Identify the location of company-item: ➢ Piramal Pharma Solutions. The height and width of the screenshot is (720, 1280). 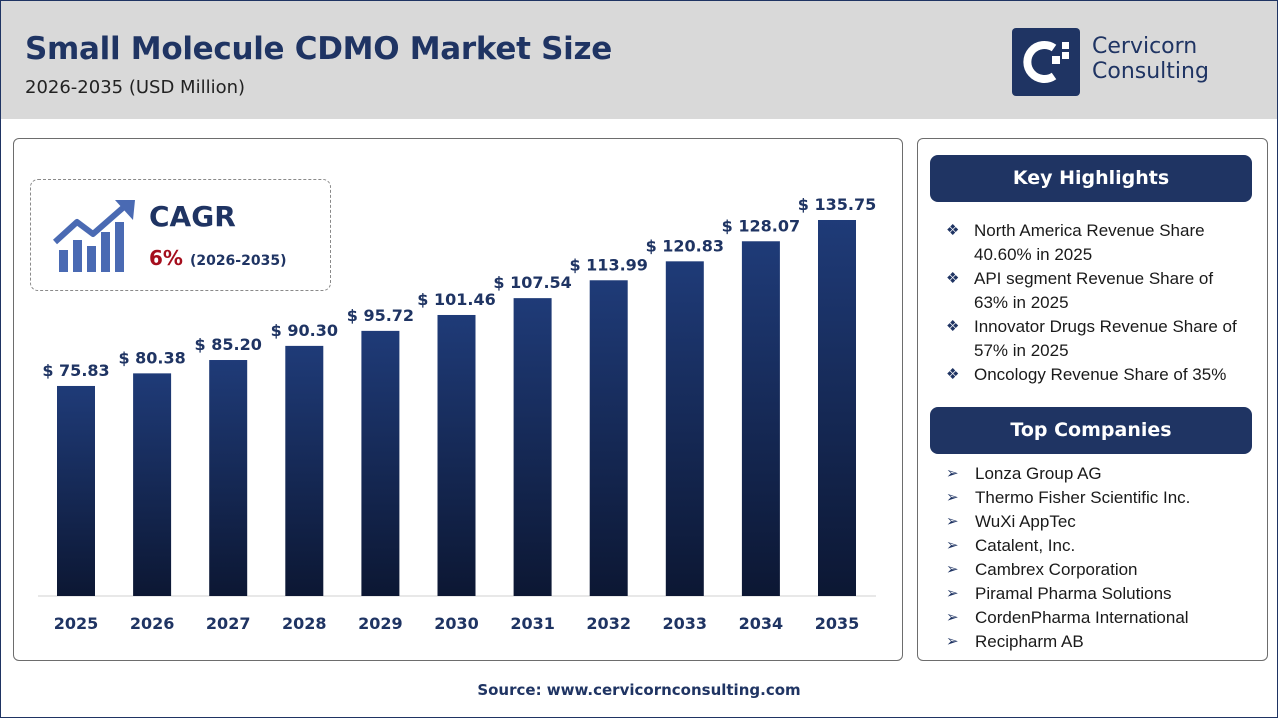
(1101, 594).